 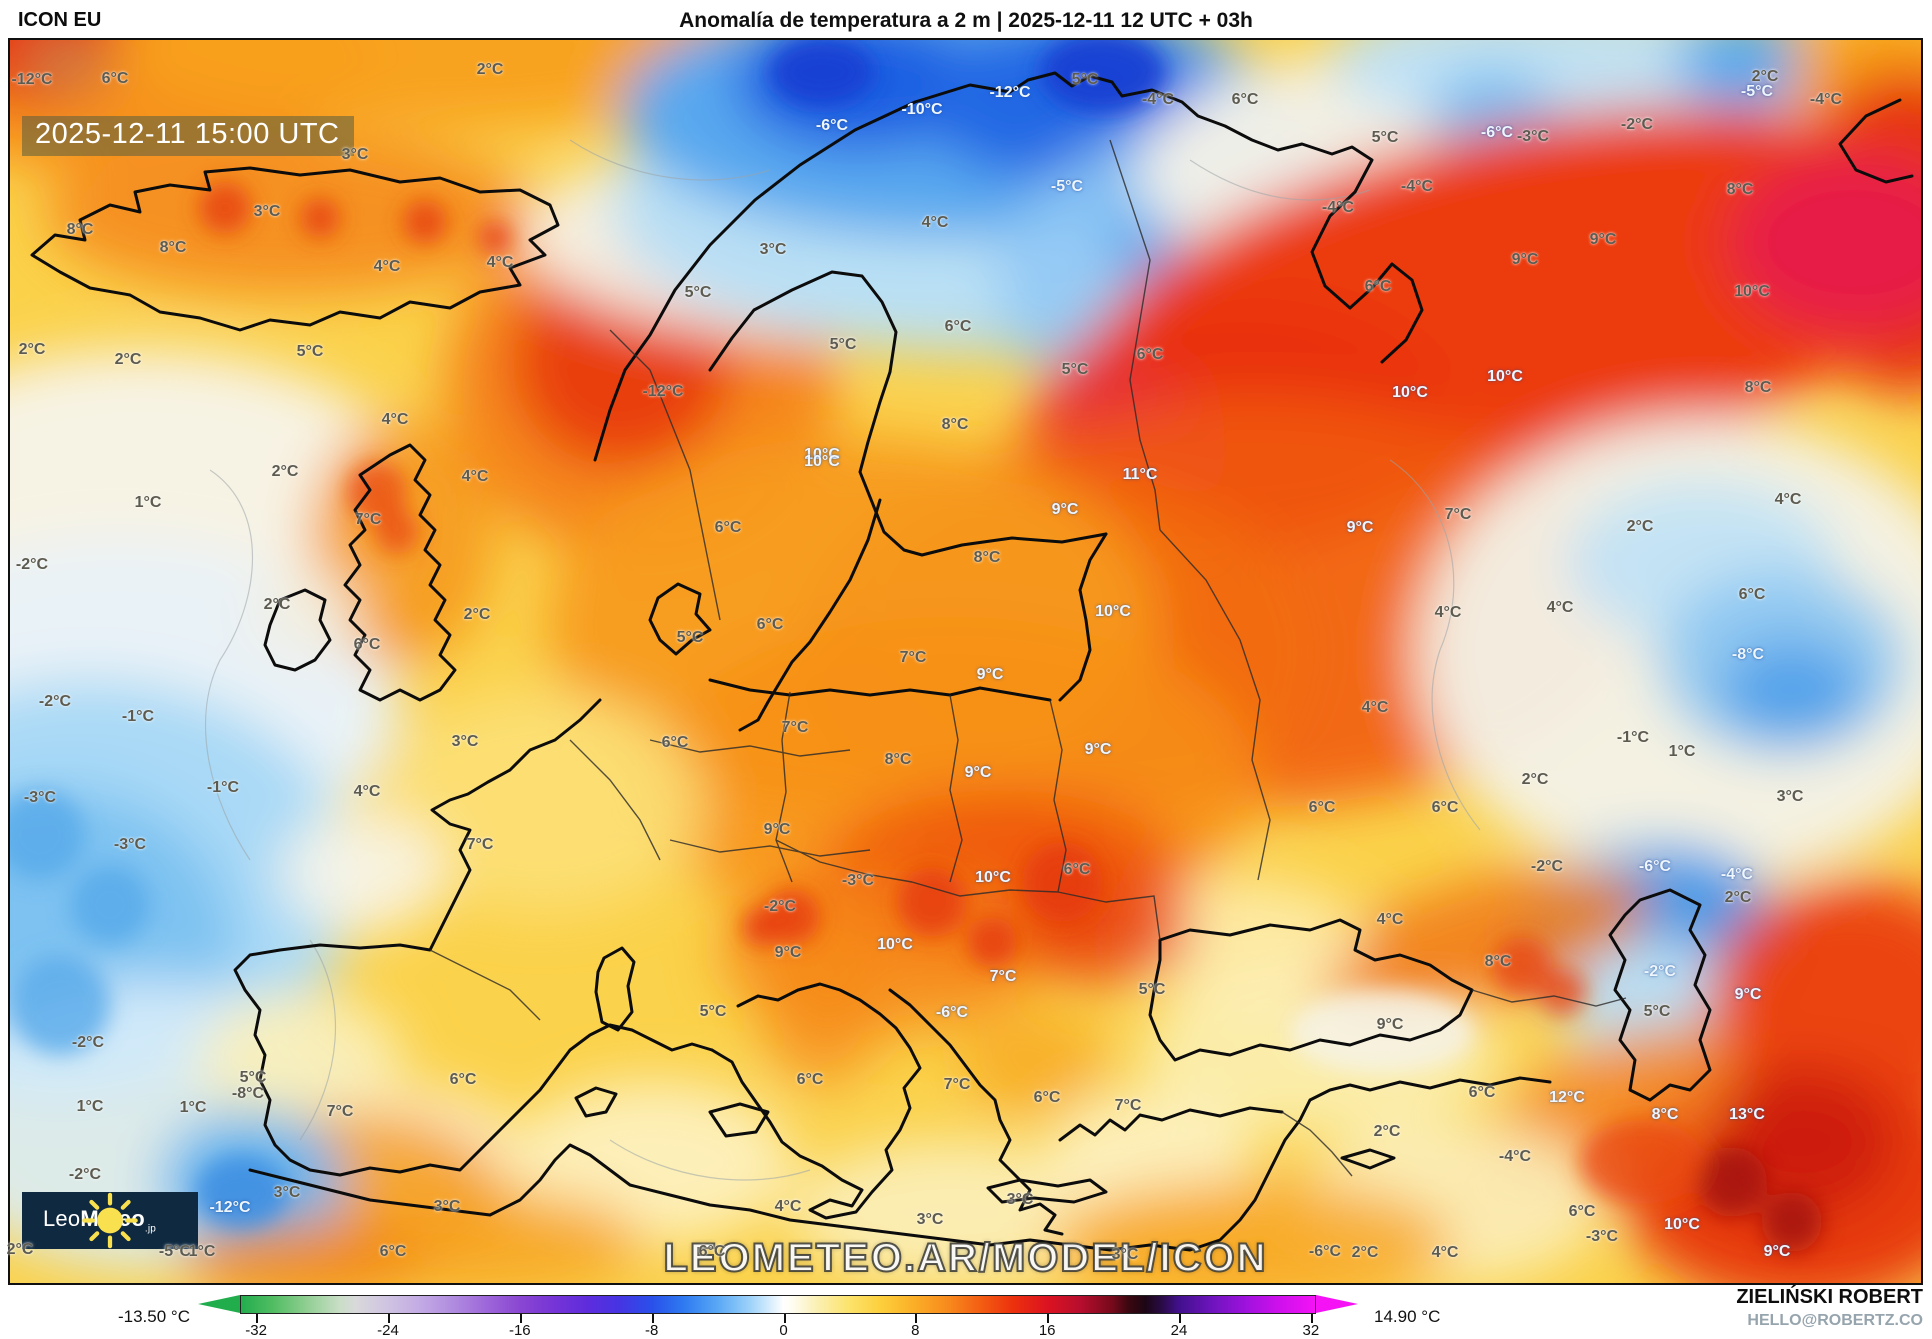 What do you see at coordinates (1835, 1320) in the screenshot?
I see `contact-credit: HELLO@ROBERTZ.CO` at bounding box center [1835, 1320].